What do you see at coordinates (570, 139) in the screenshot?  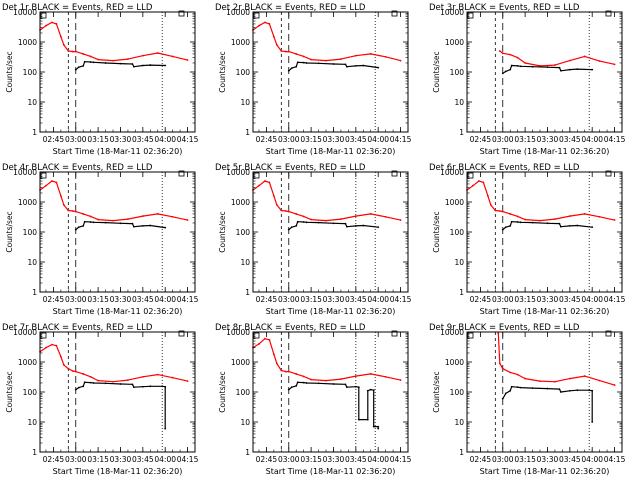 I see `x-tick-label: 03:45` at bounding box center [570, 139].